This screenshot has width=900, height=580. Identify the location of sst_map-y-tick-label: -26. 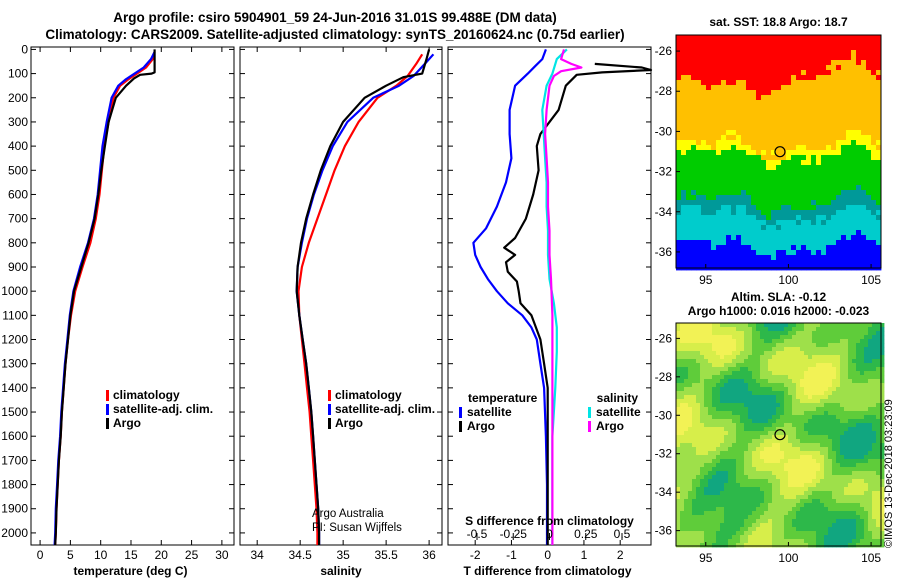
(664, 51).